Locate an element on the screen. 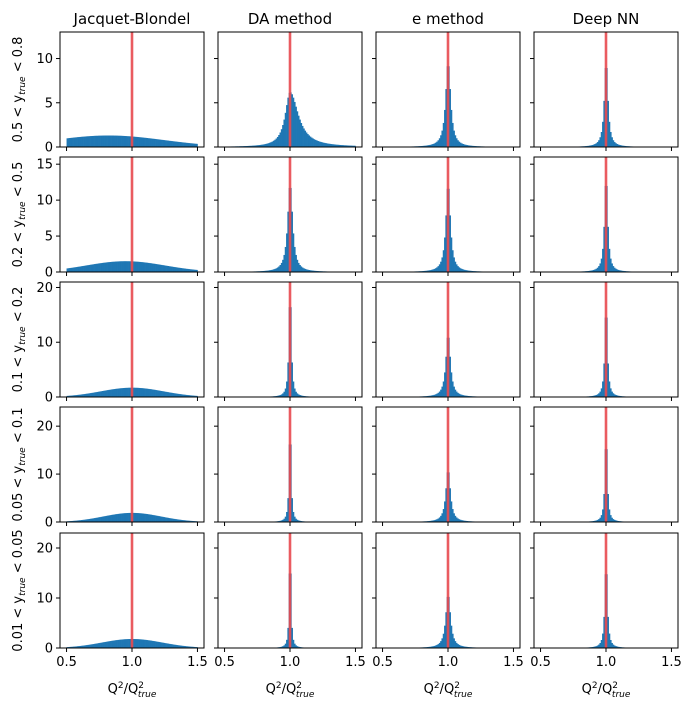 The image size is (694, 710). y-tick-label: 5 is located at coordinates (49, 103).